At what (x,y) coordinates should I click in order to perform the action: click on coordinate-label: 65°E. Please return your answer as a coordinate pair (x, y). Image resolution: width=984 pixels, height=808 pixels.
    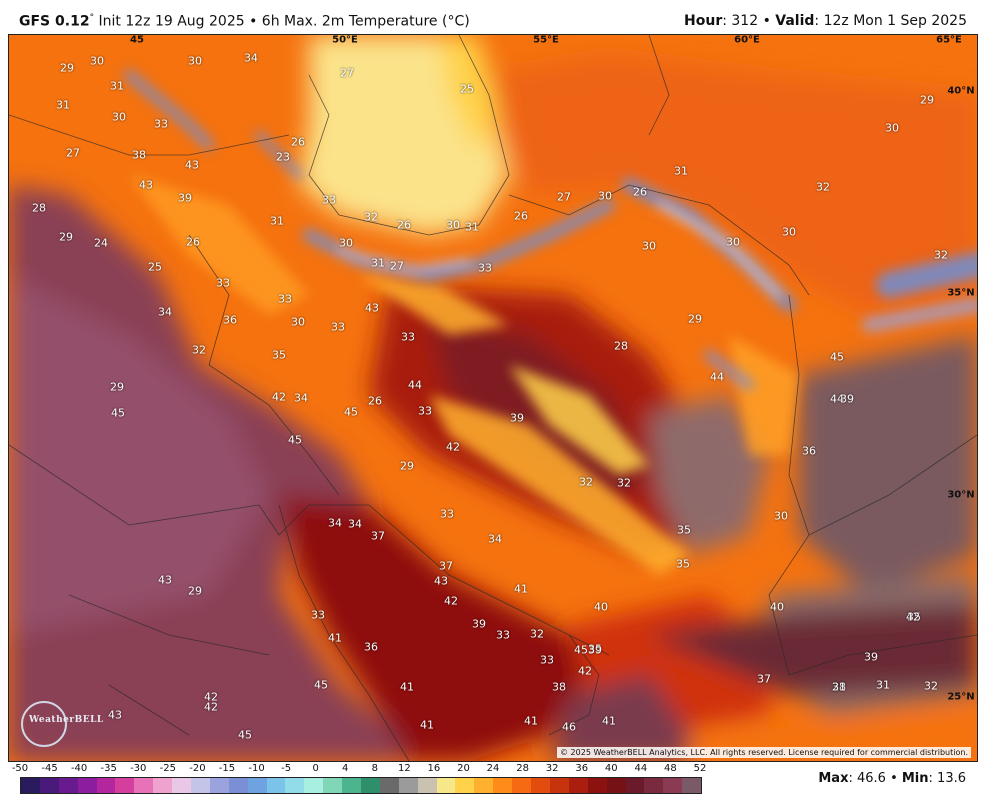
    Looking at the image, I should click on (949, 40).